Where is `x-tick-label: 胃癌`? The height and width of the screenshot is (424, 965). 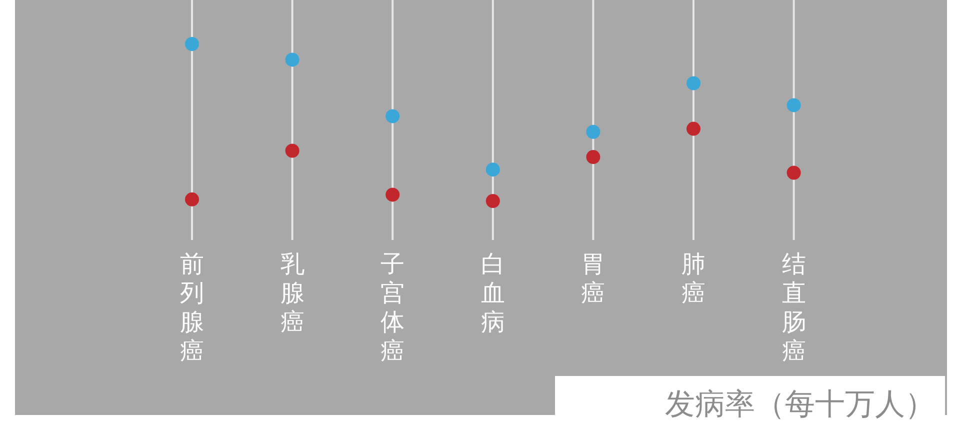
x-tick-label: 胃癌 is located at coordinates (593, 278).